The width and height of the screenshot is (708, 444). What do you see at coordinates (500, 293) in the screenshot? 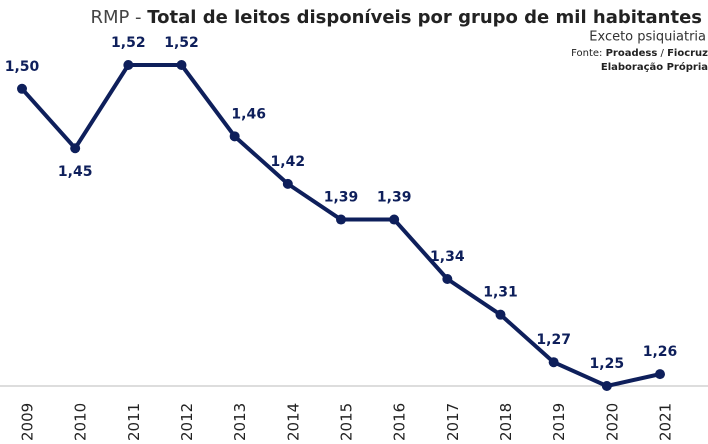
I see `data-label: 1,31` at bounding box center [500, 293].